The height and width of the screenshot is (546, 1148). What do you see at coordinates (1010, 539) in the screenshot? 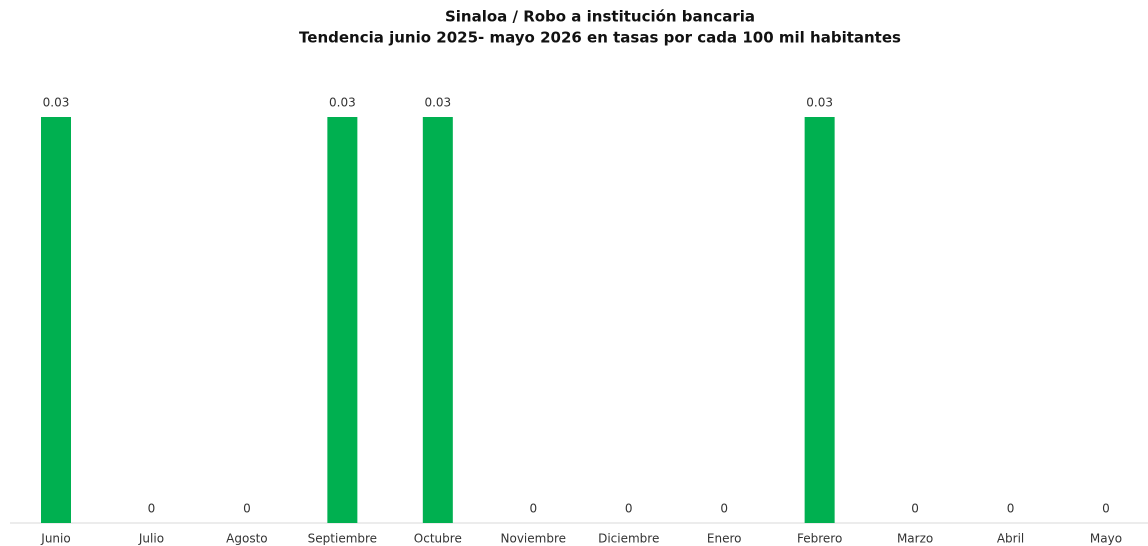
I see `x-tick-label: Abril` at bounding box center [1010, 539].